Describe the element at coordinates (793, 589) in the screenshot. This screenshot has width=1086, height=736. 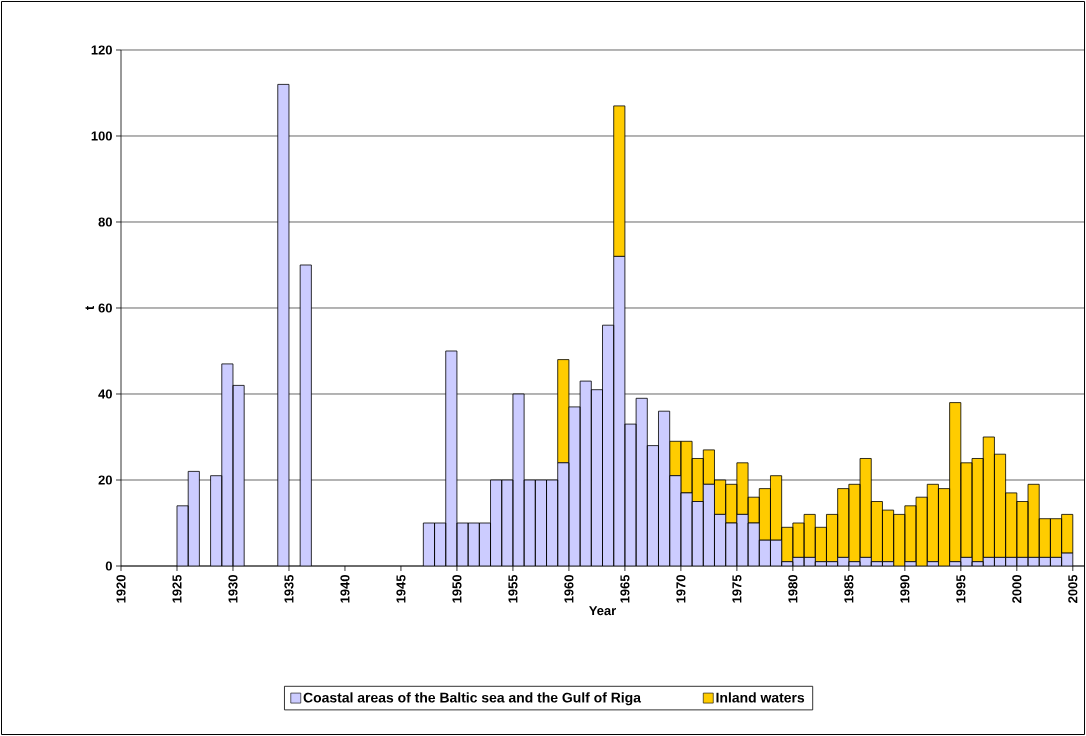
I see `x-tick-label: 1980` at that location.